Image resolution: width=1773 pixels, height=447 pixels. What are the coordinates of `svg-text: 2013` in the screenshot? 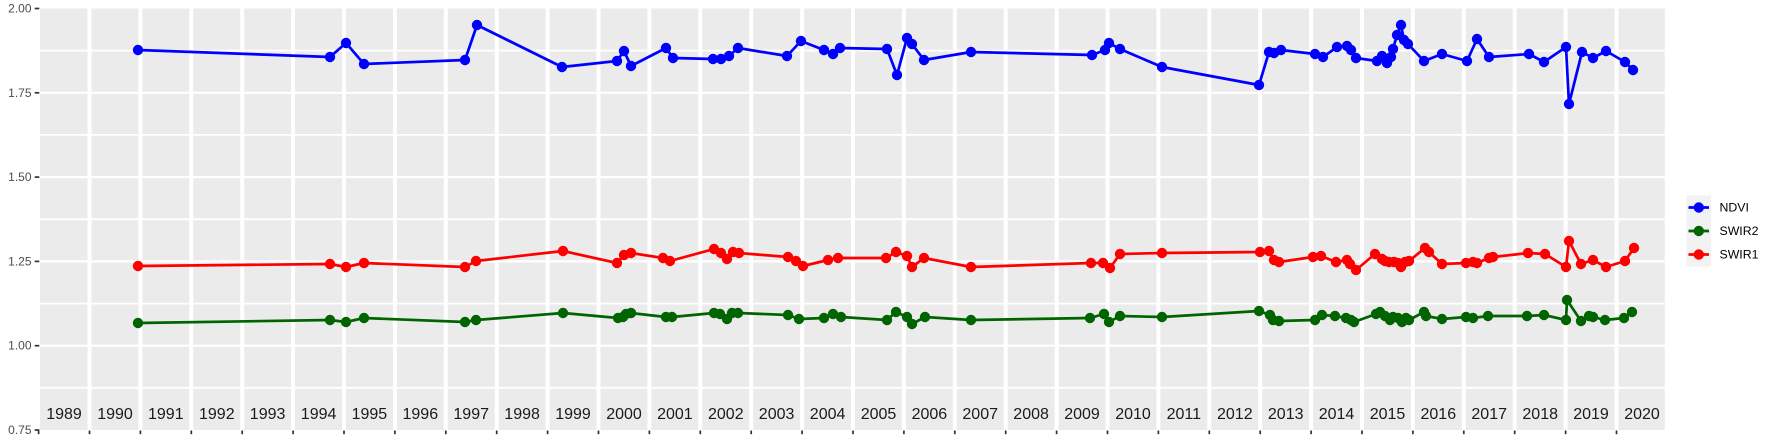 It's located at (1286, 414).